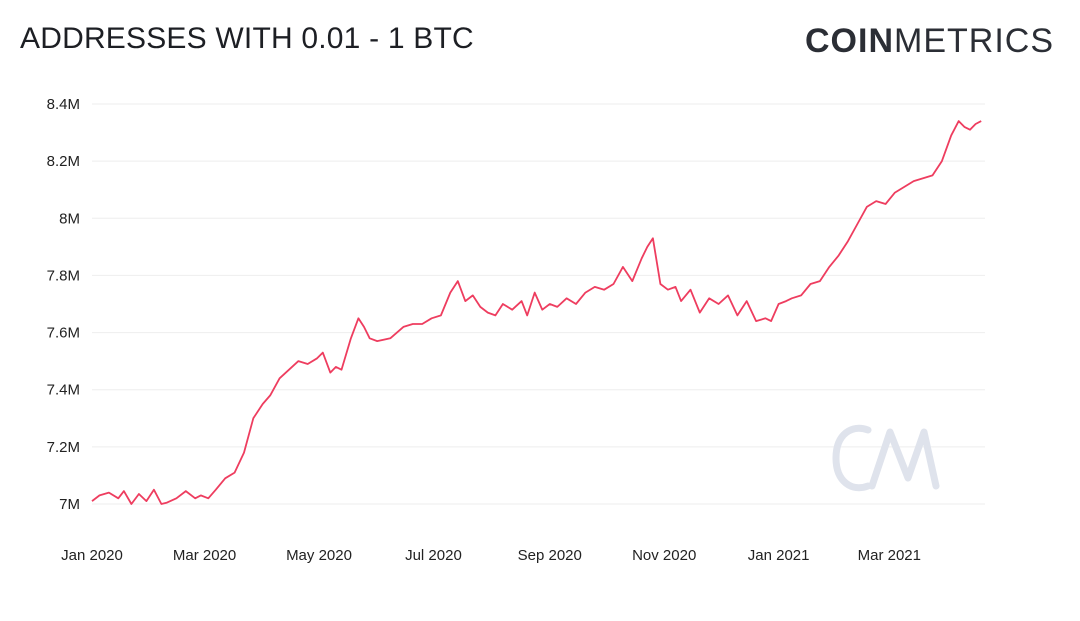 The width and height of the screenshot is (1080, 621). I want to click on x-tick-label: May 2020, so click(319, 555).